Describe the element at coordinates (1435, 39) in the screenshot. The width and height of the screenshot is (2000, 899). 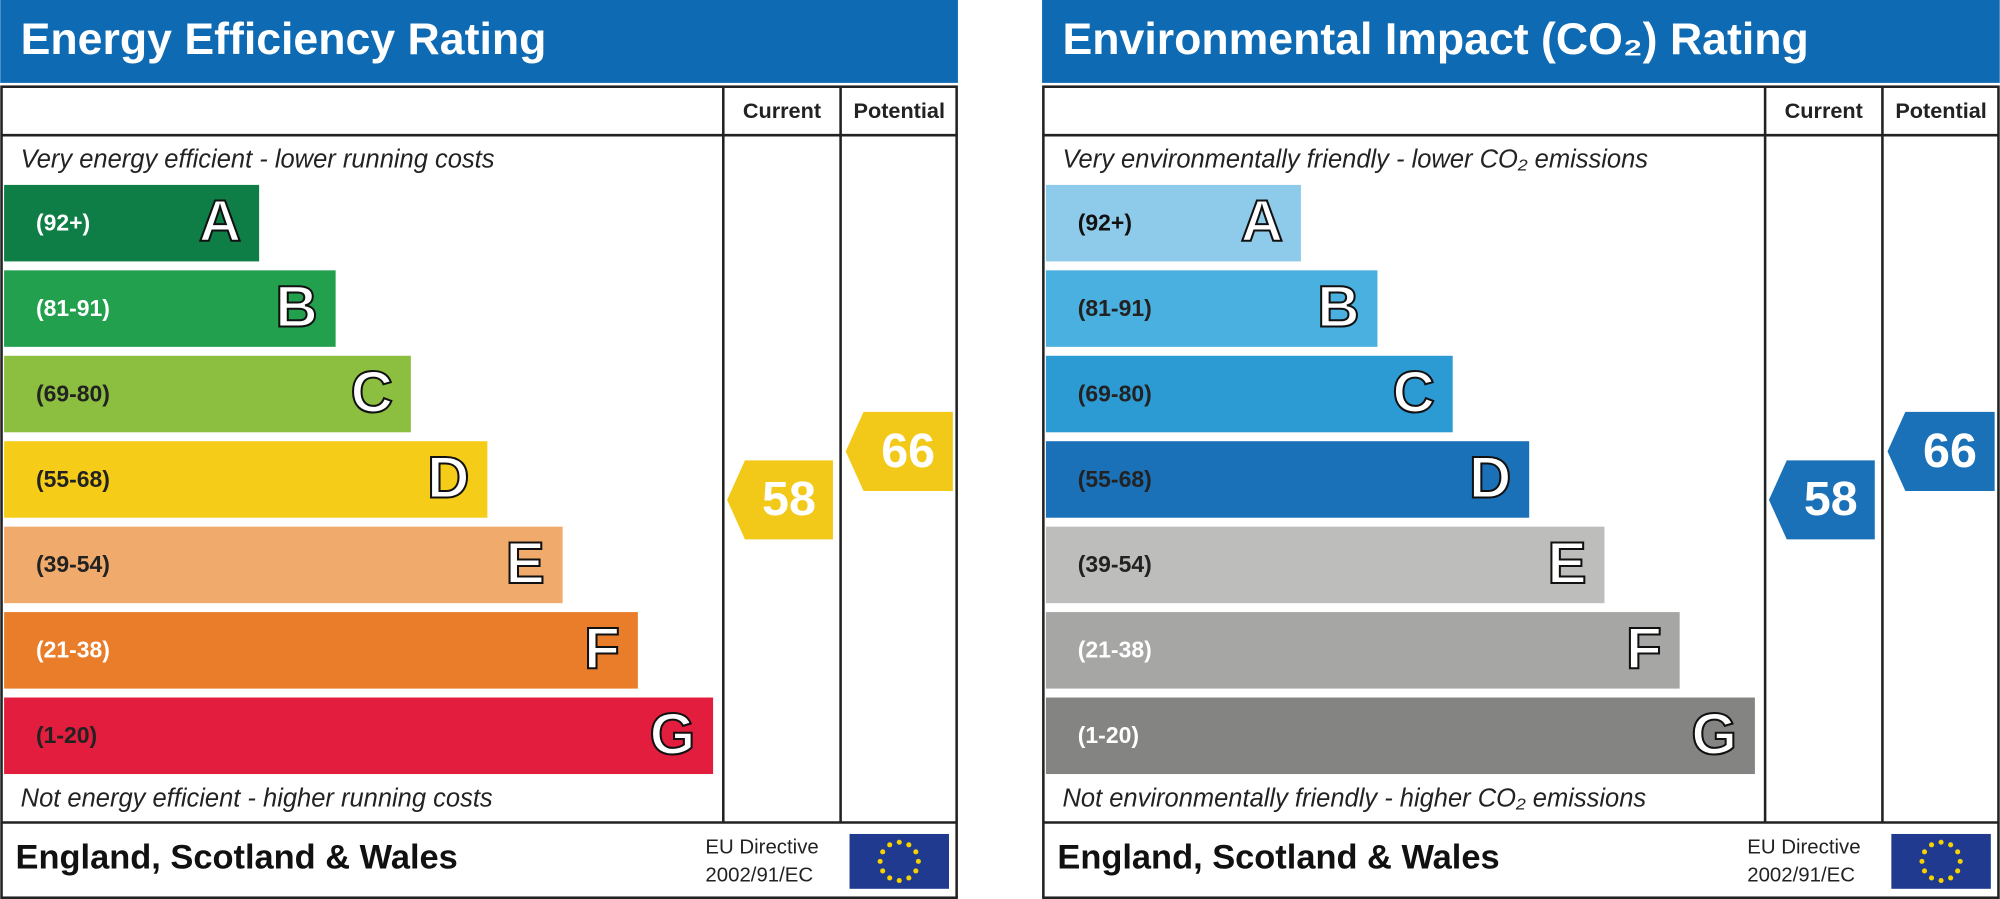
I see `panel-title: Environmental Impact (CO₂) Rating` at that location.